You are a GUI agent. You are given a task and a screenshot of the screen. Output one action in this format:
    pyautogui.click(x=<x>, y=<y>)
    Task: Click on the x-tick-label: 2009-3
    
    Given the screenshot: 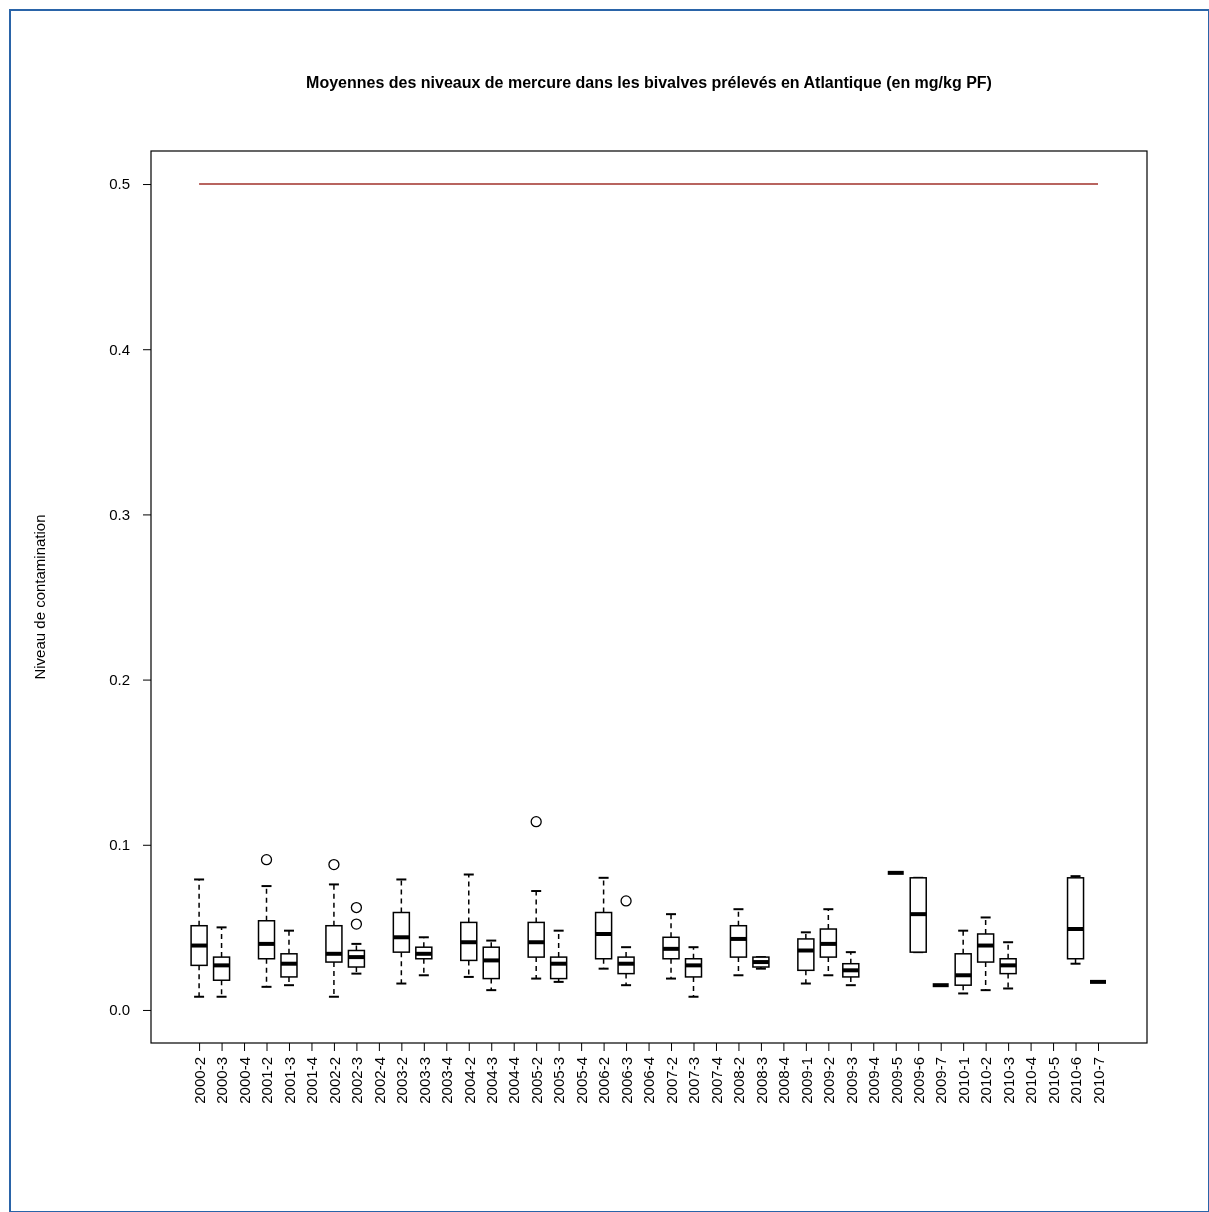 What is the action you would take?
    pyautogui.click(x=851, y=1080)
    